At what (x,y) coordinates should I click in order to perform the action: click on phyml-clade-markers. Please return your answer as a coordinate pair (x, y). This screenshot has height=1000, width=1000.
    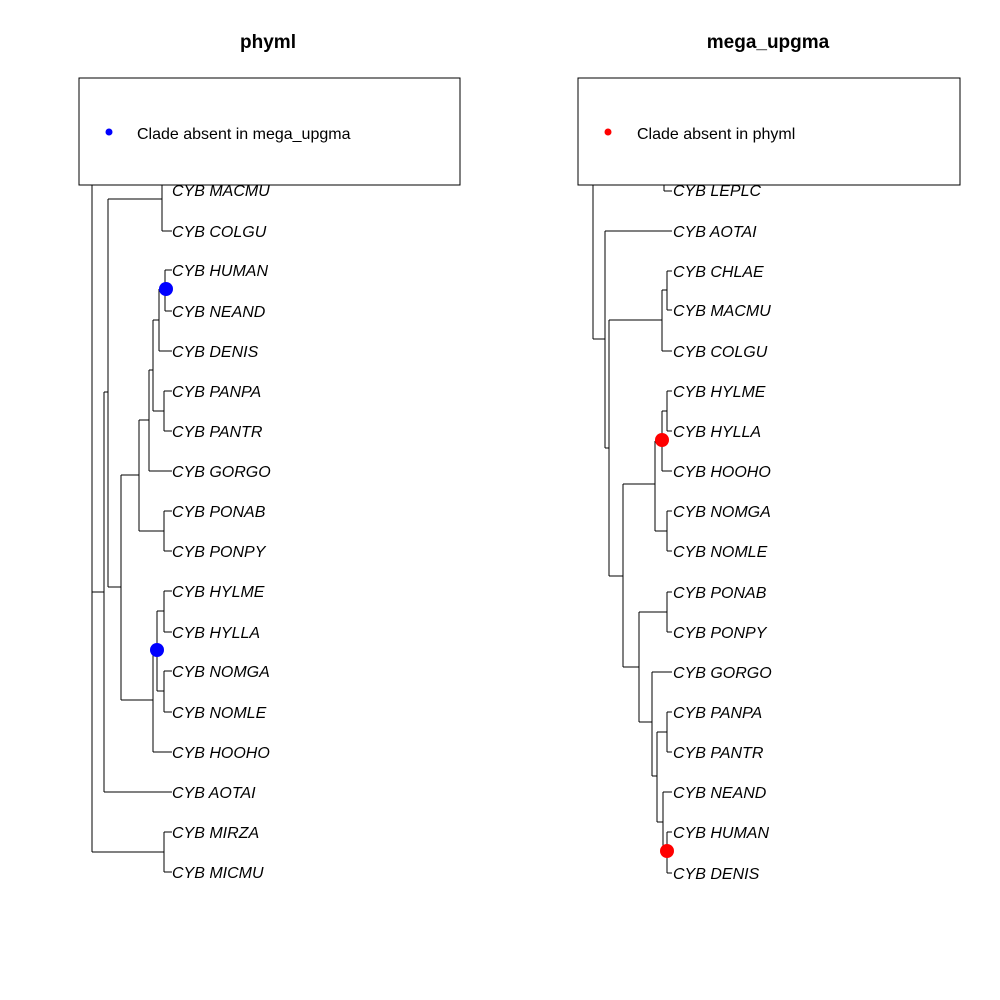
    Looking at the image, I should click on (161, 469).